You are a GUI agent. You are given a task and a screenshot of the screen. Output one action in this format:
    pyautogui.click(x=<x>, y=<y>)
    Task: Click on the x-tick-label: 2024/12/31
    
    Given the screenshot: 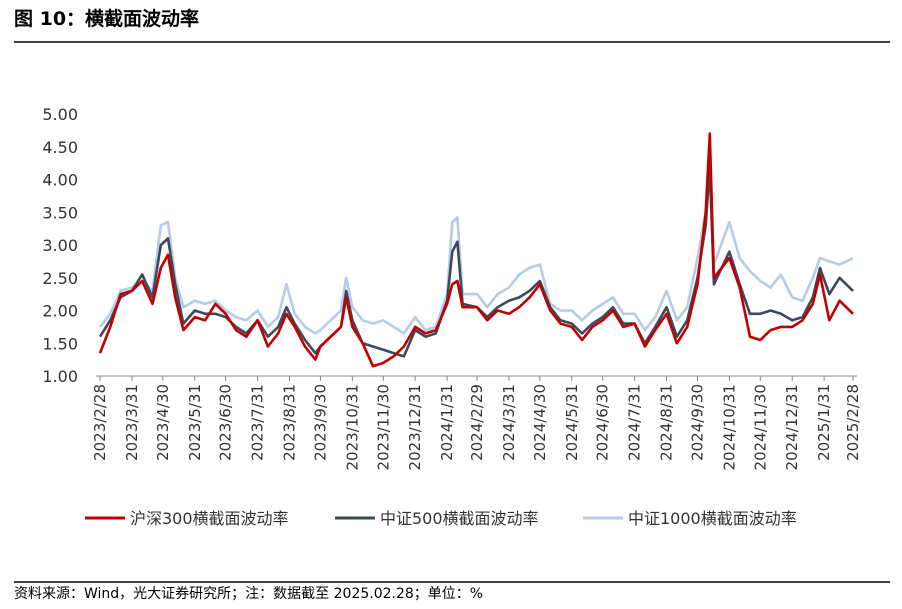 What is the action you would take?
    pyautogui.click(x=792, y=427)
    